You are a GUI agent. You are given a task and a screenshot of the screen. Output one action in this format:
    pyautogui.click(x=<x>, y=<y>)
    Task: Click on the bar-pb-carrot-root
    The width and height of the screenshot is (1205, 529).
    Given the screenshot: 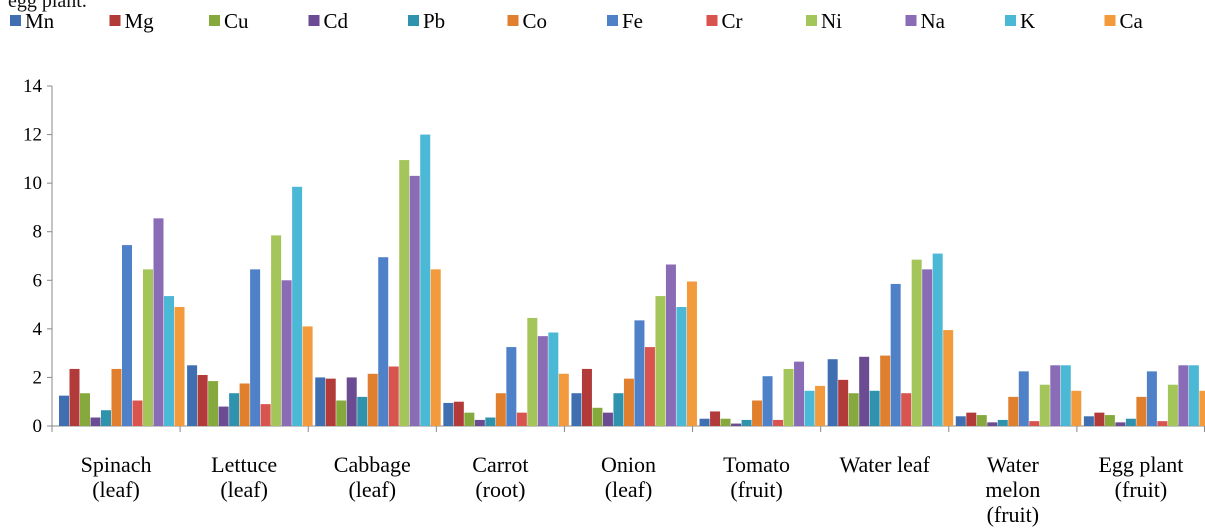 What is the action you would take?
    pyautogui.click(x=490, y=421)
    